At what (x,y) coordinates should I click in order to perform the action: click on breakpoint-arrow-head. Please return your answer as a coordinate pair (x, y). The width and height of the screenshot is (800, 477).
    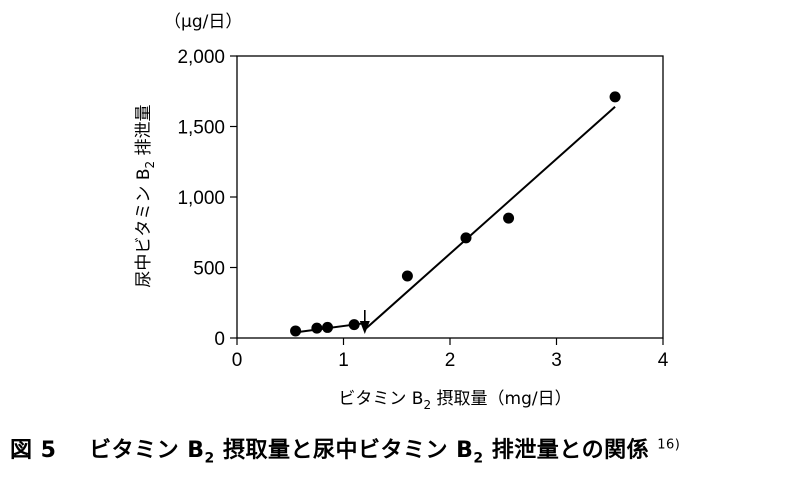
    Looking at the image, I should click on (364, 327).